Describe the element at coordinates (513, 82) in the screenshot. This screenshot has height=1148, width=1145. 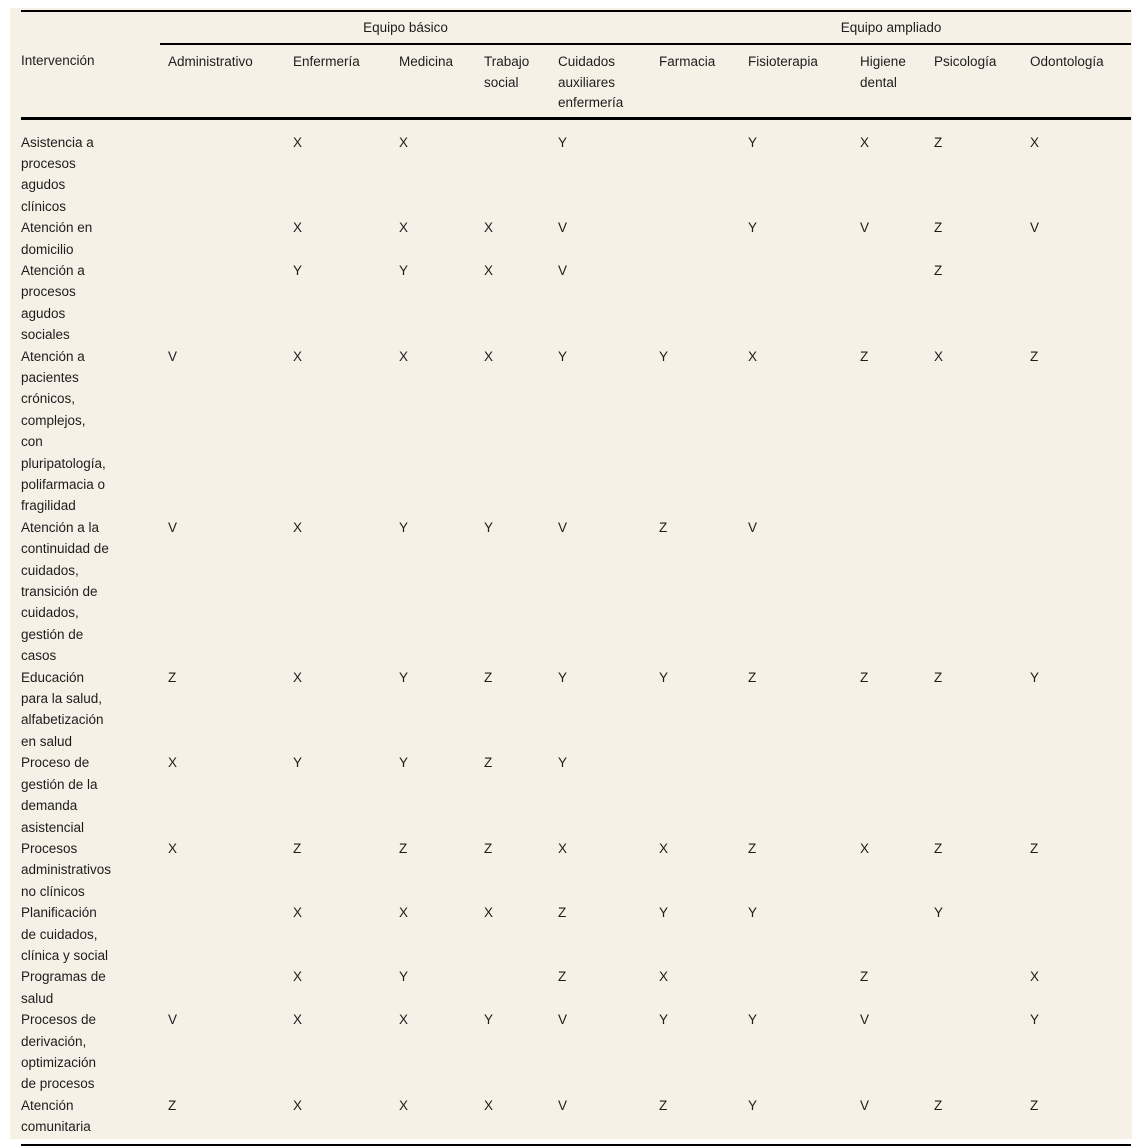
I see `column-header-trabajo-social: Trabajo social` at that location.